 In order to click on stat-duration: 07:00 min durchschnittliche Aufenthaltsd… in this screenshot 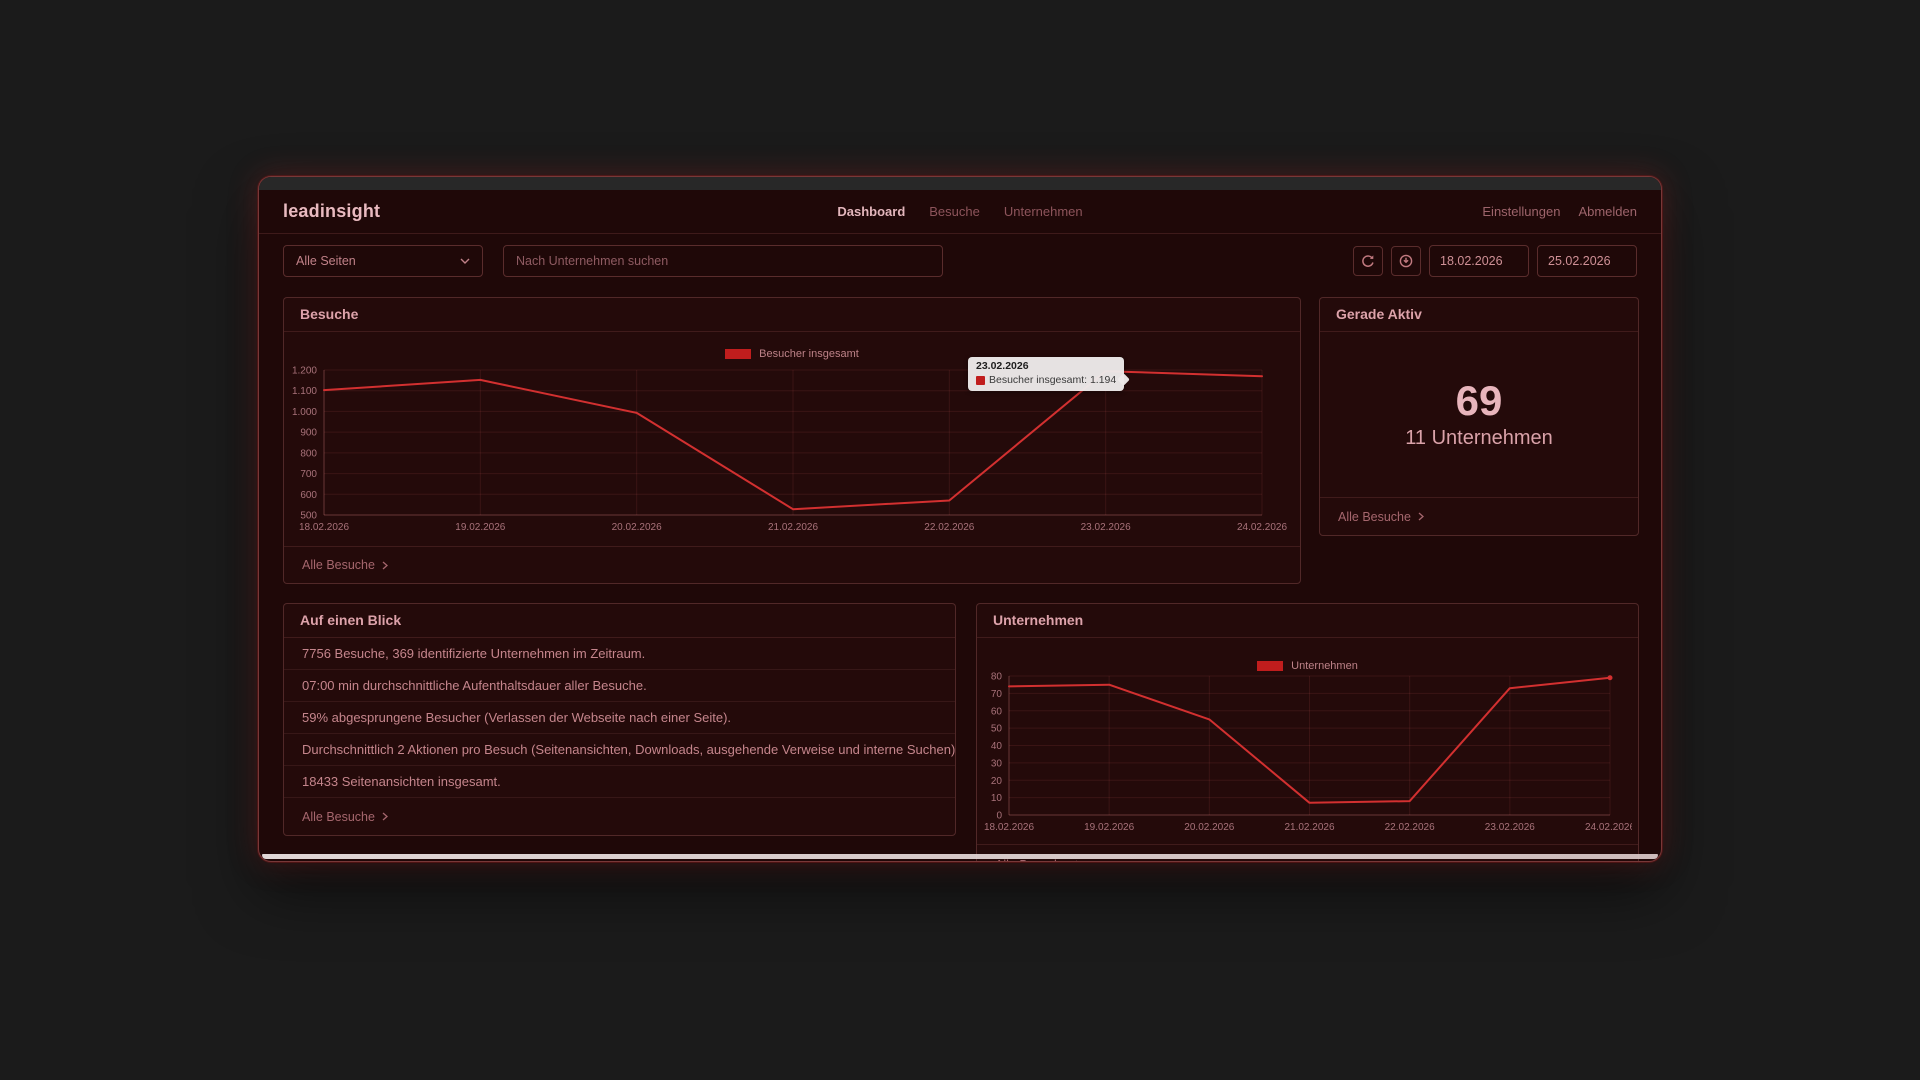, I will do `click(619, 686)`.